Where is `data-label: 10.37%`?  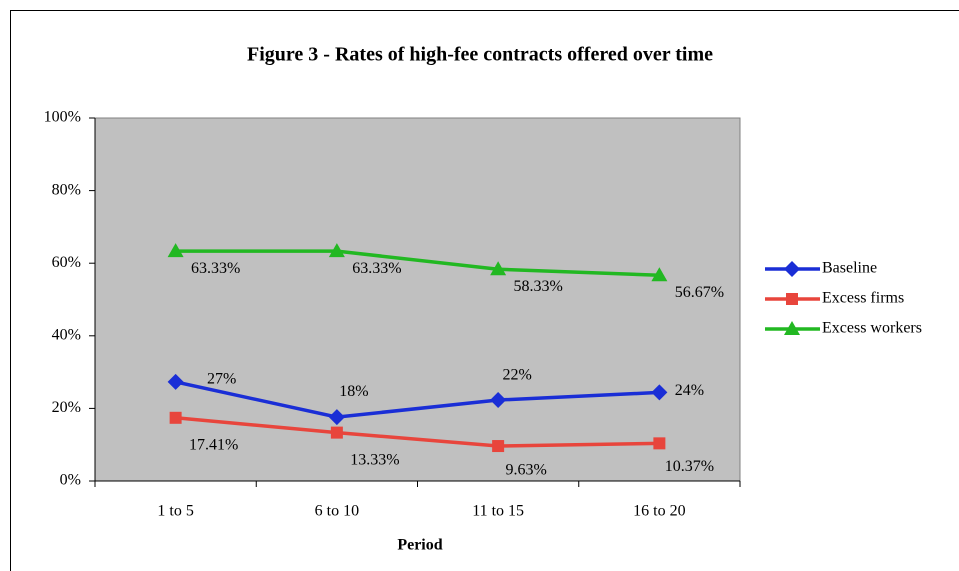 data-label: 10.37% is located at coordinates (689, 466).